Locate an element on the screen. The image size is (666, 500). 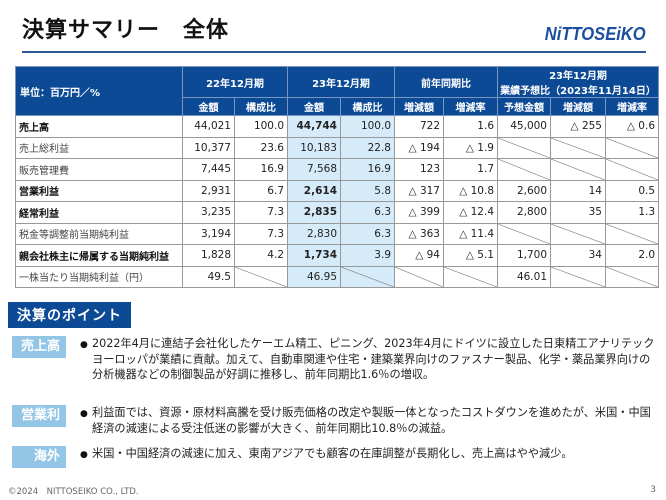
cell: 7,445 is located at coordinates (208, 169).